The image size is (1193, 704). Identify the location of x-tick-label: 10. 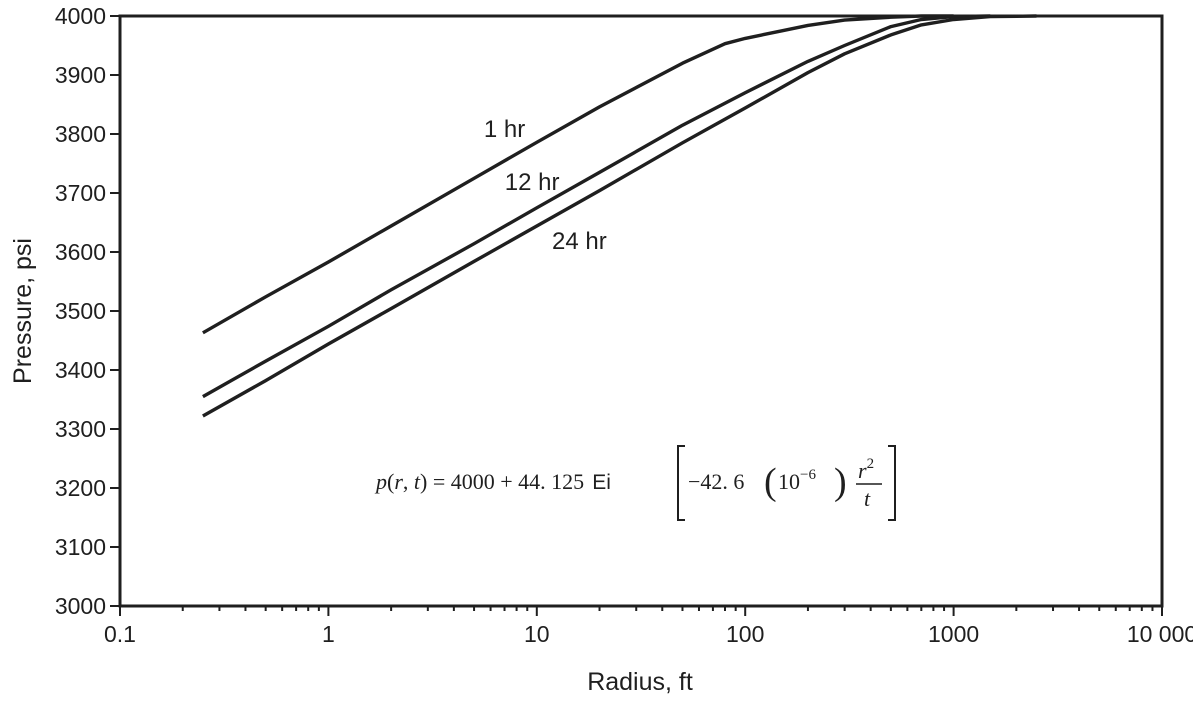
(537, 634).